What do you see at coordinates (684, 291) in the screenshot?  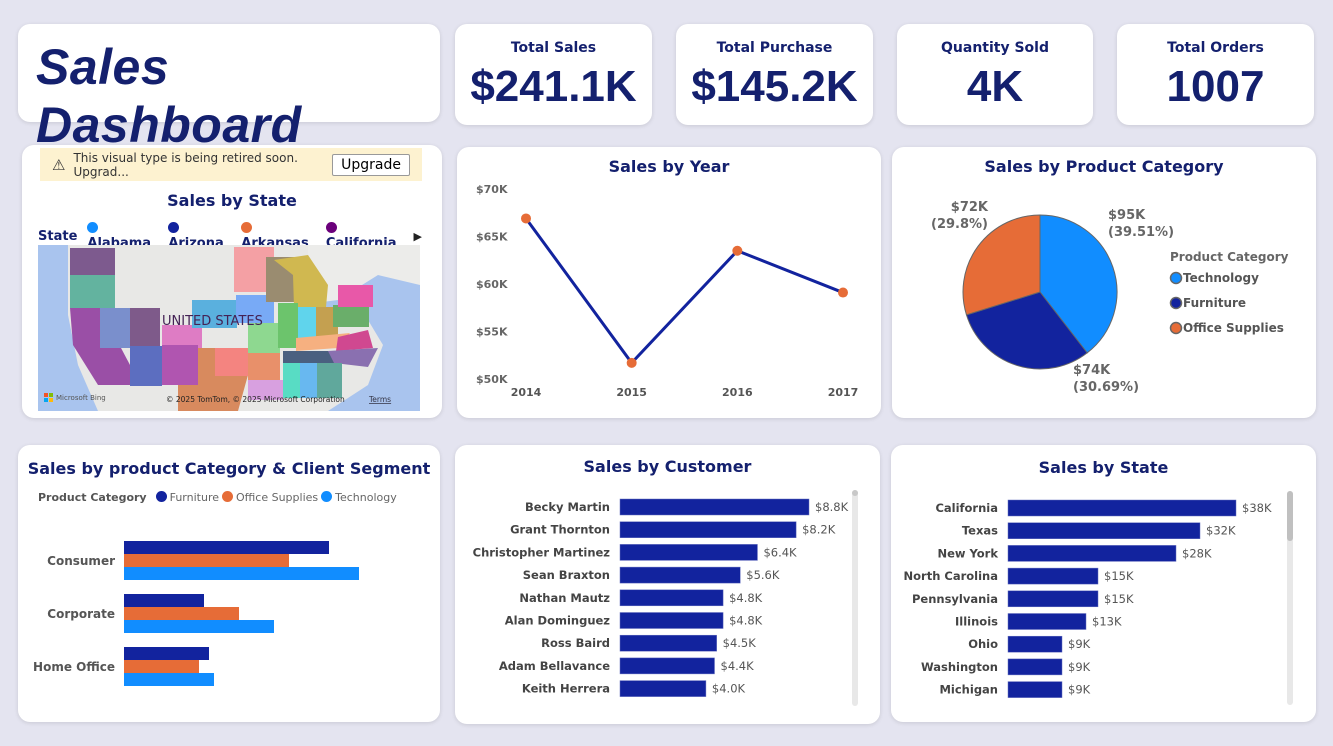 I see `sales-line` at bounding box center [684, 291].